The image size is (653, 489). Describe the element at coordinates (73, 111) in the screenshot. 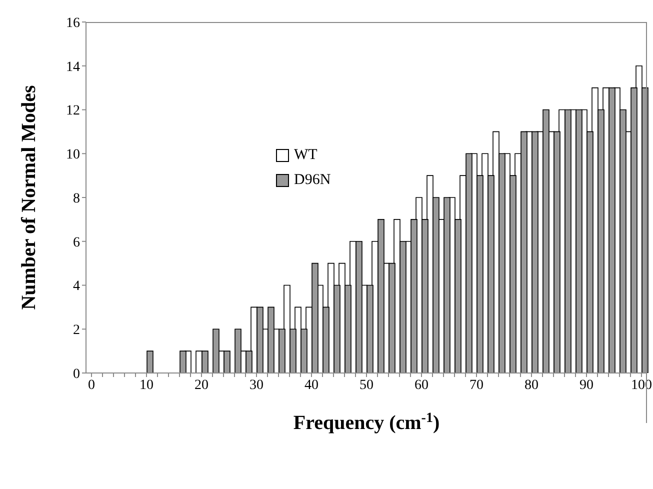

I see `y-tick-label: 12` at that location.